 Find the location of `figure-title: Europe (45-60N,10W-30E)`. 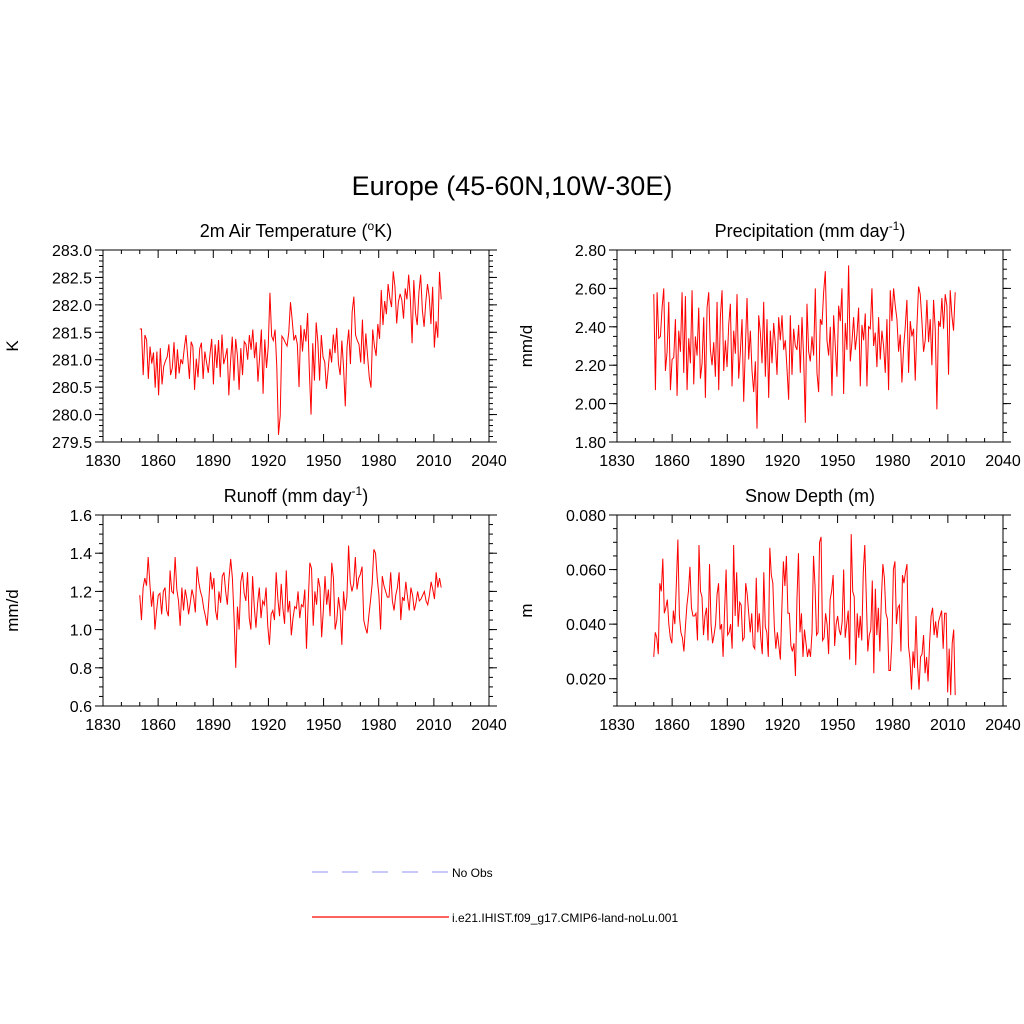

figure-title: Europe (45-60N,10W-30E) is located at coordinates (512, 186).